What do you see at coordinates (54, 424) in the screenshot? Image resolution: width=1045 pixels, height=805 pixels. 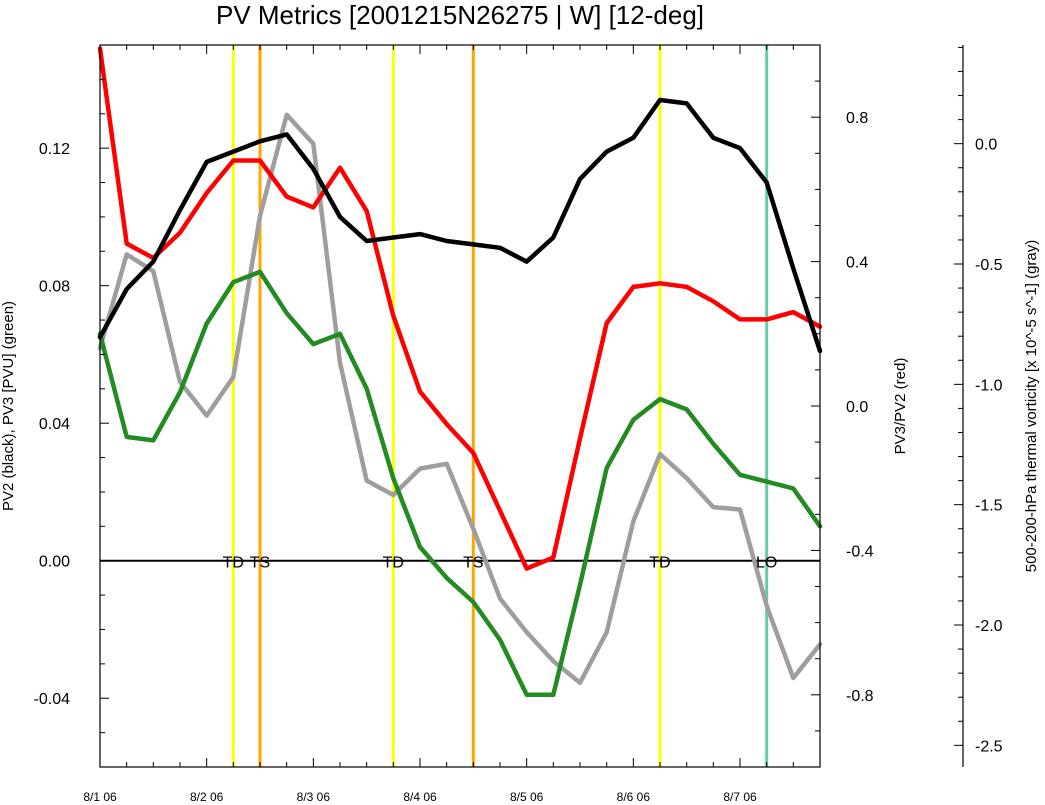 I see `y-left-tick-label: 0.04` at bounding box center [54, 424].